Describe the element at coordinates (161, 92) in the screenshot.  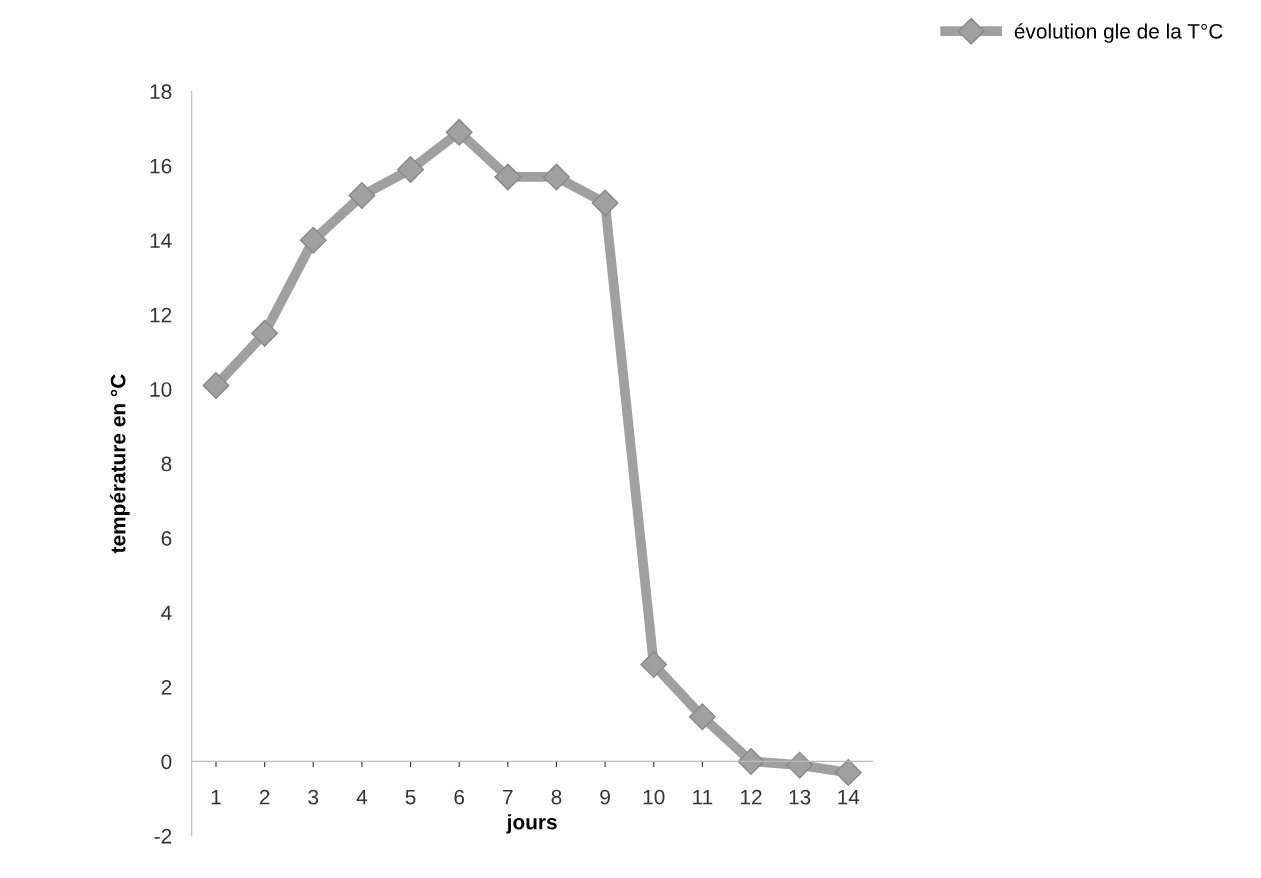
I see `y-tick-label: 18` at that location.